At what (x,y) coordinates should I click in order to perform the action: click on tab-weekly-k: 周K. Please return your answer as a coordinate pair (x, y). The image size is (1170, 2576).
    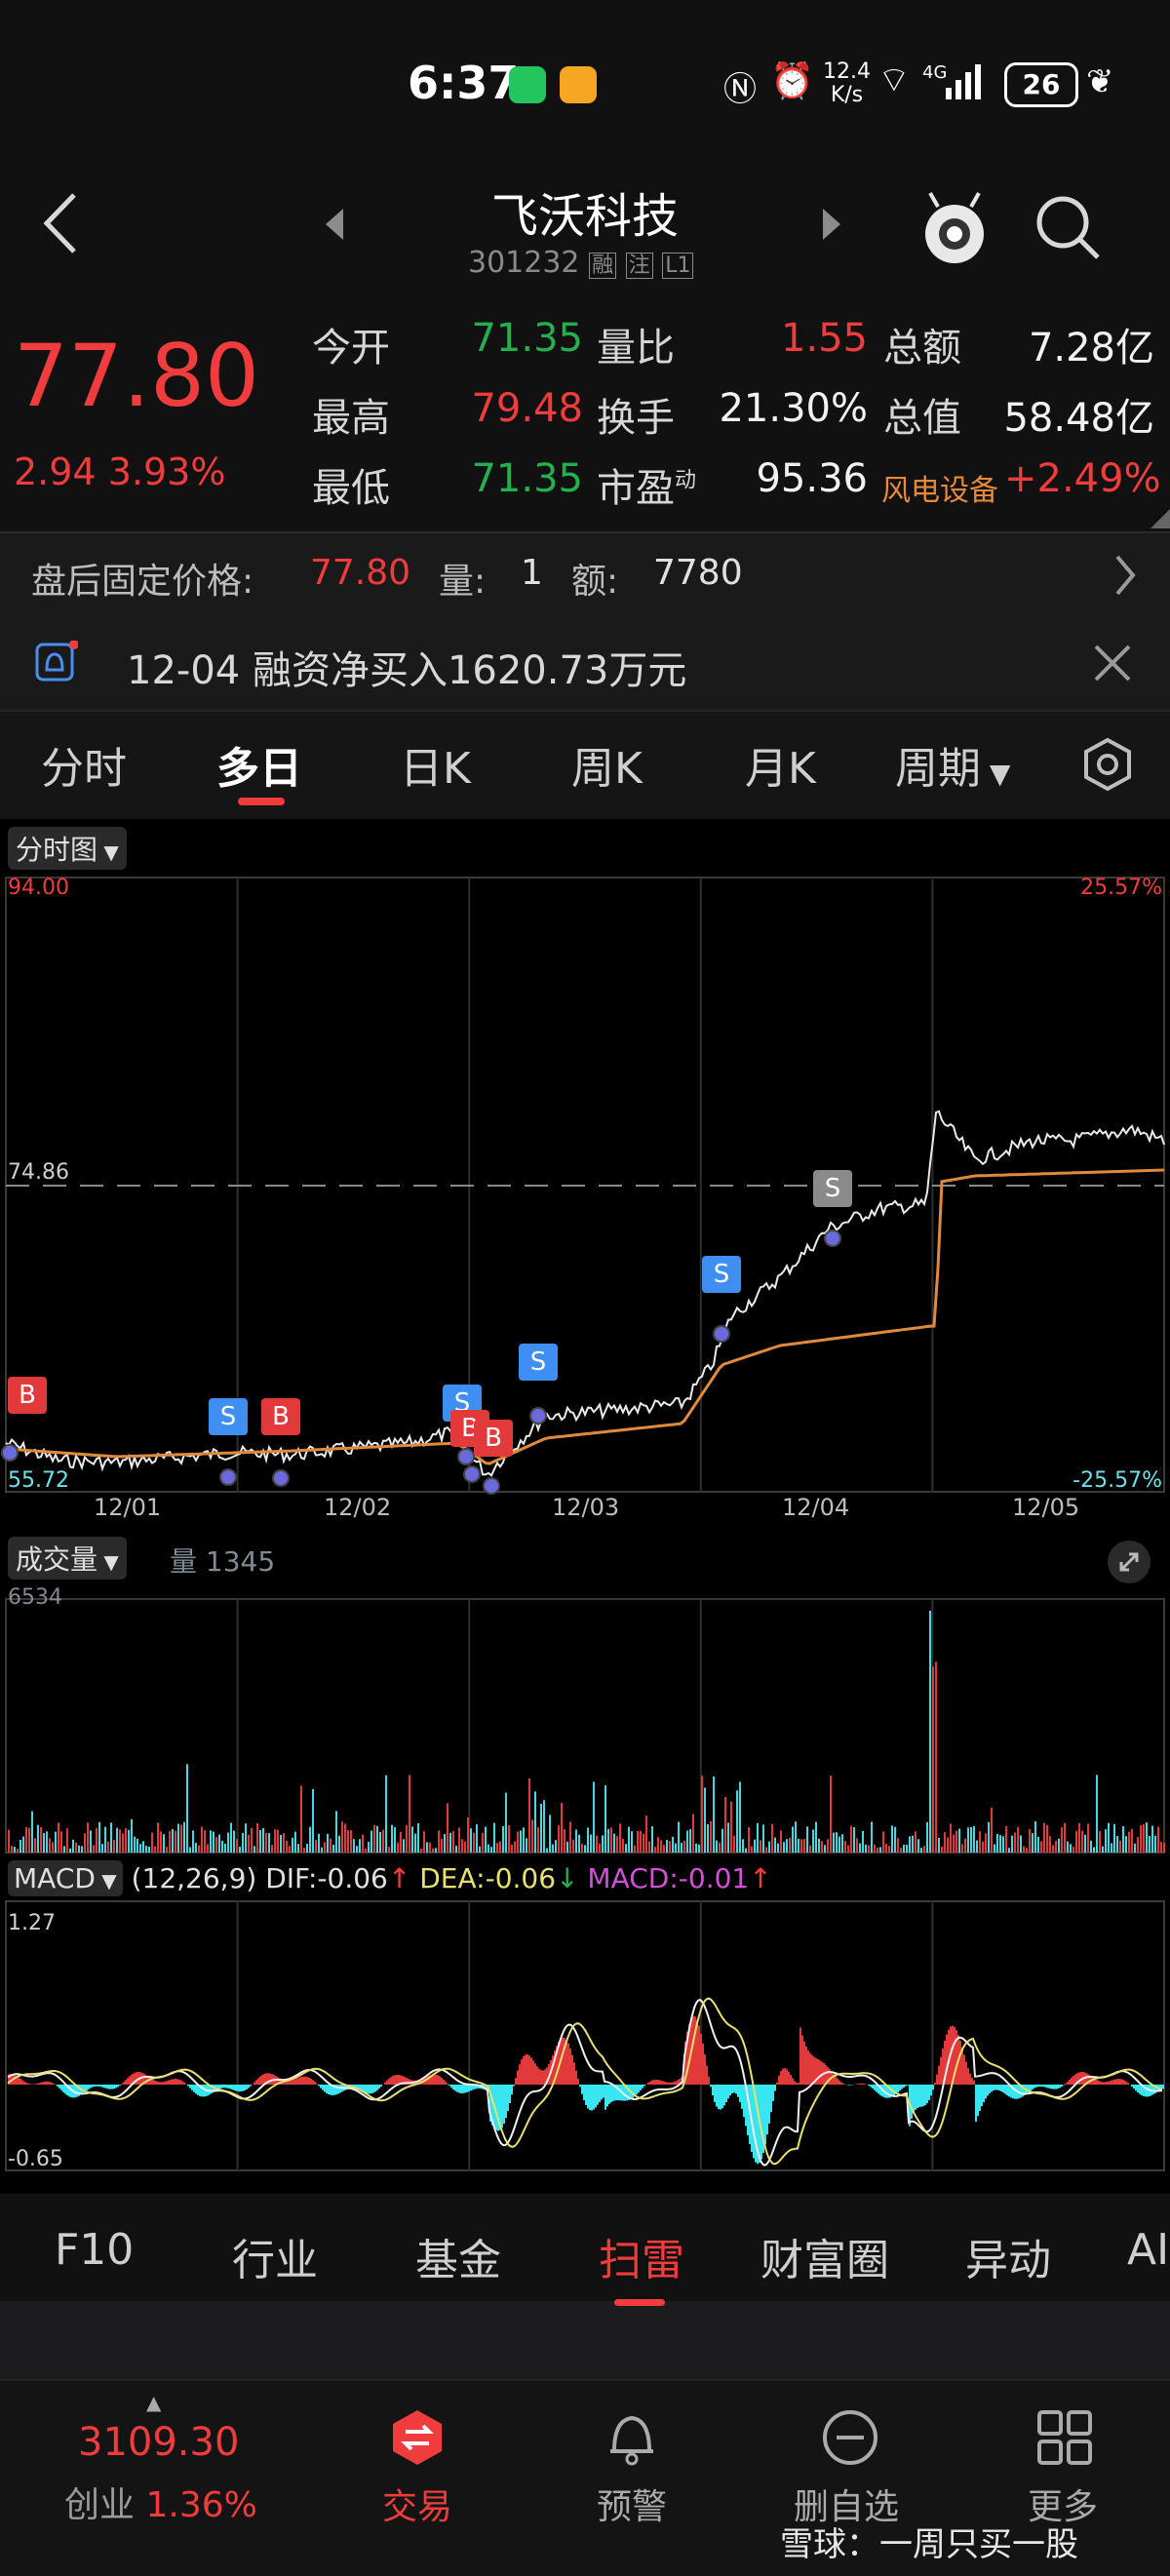
    Looking at the image, I should click on (607, 764).